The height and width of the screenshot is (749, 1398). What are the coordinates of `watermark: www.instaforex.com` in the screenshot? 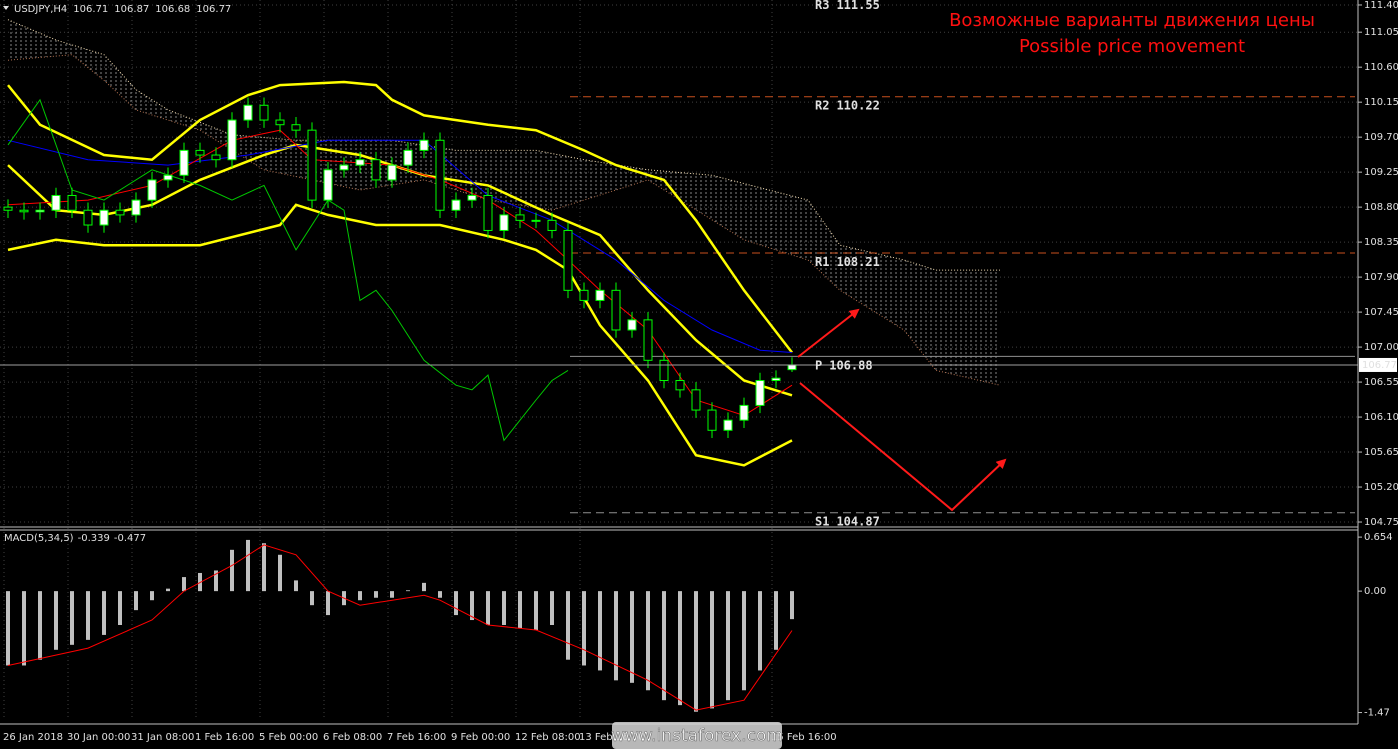 It's located at (697, 736).